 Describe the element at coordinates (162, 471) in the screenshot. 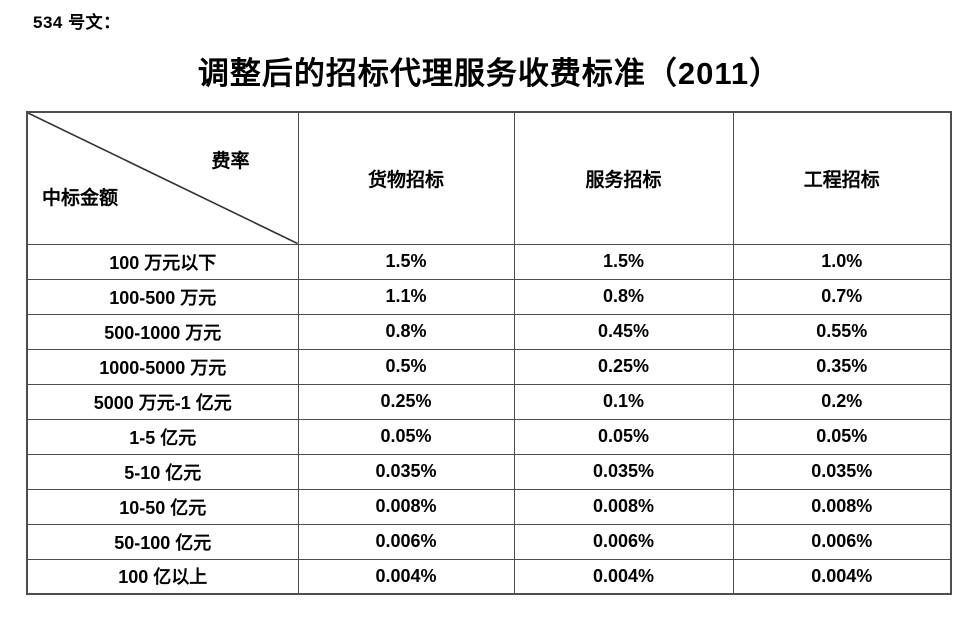

I see `row-label: 5-10 亿元` at that location.